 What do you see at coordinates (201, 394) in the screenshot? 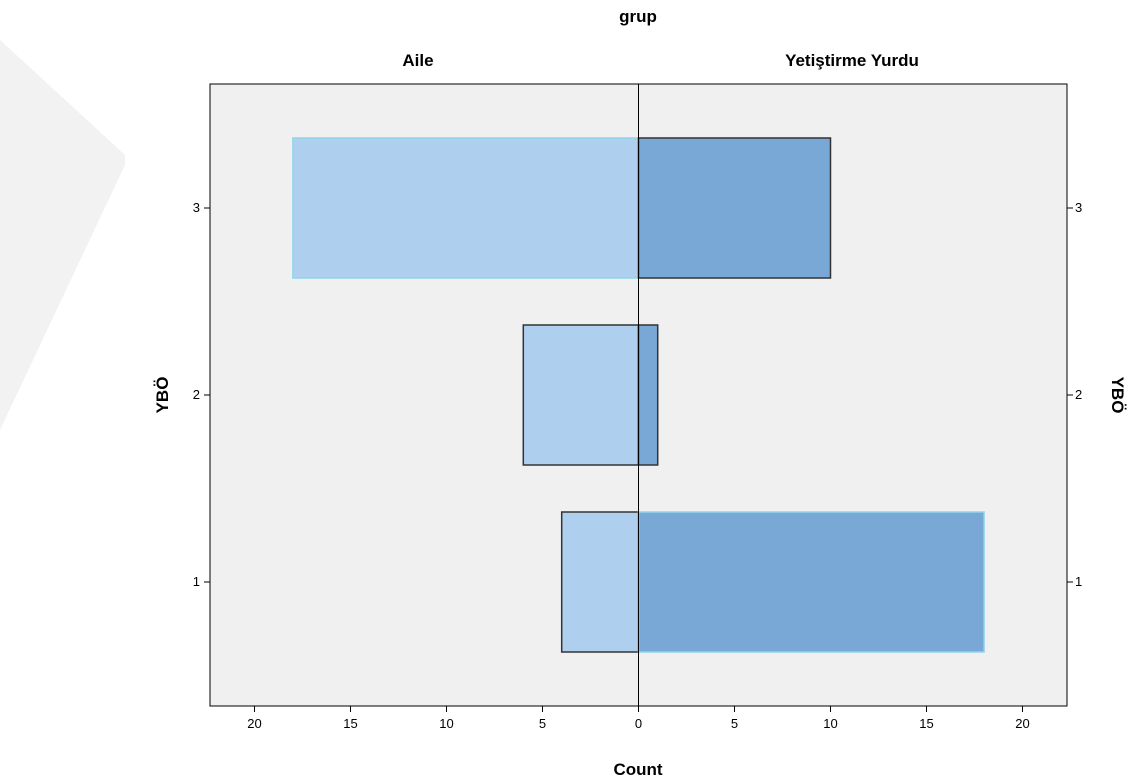
I see `y-ticks-left: 3 2 1` at bounding box center [201, 394].